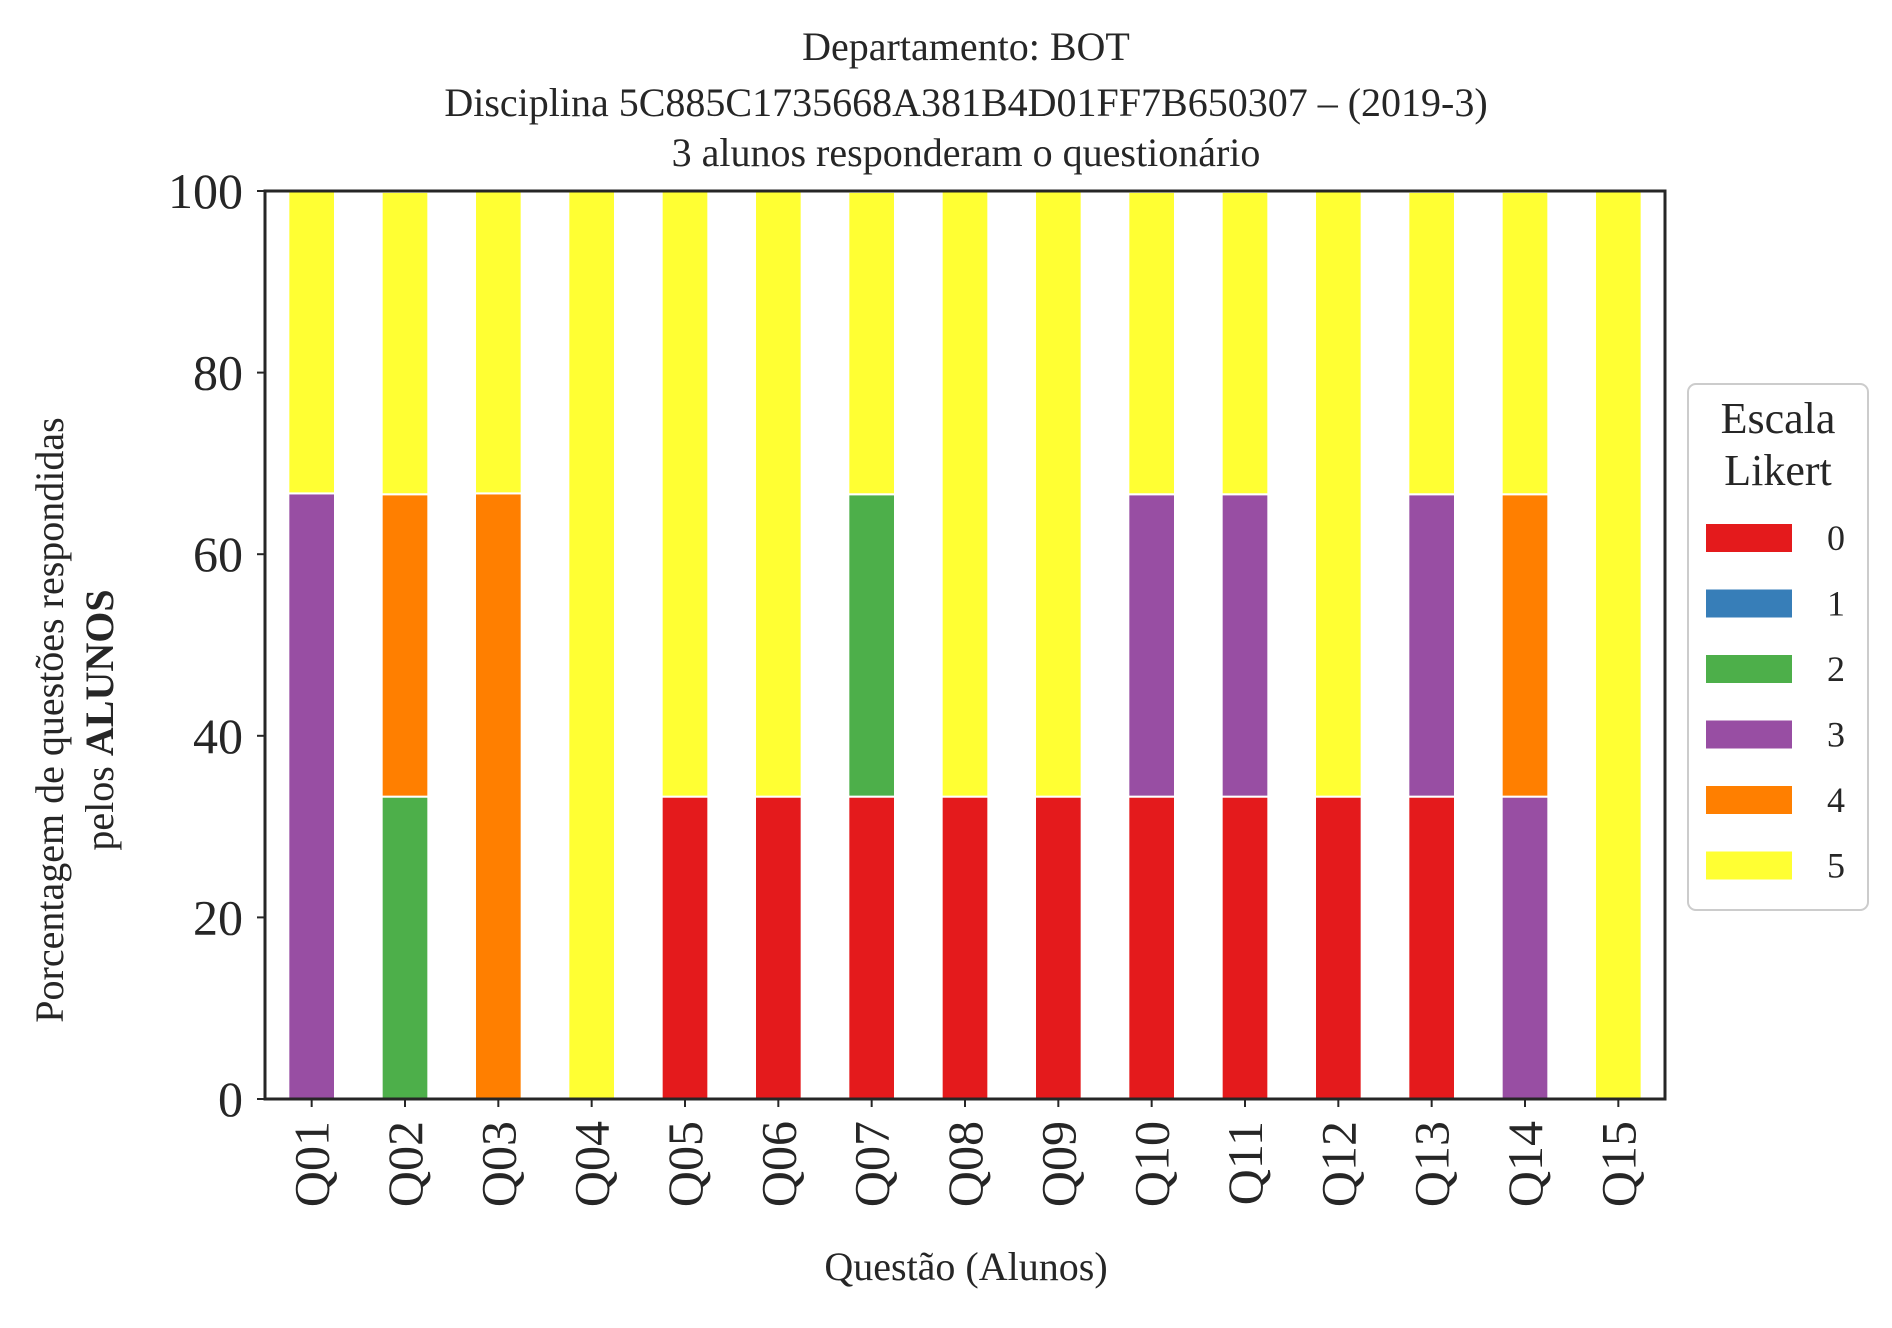  What do you see at coordinates (592, 1164) in the screenshot?
I see `x-tick-label-q04: Q04` at bounding box center [592, 1164].